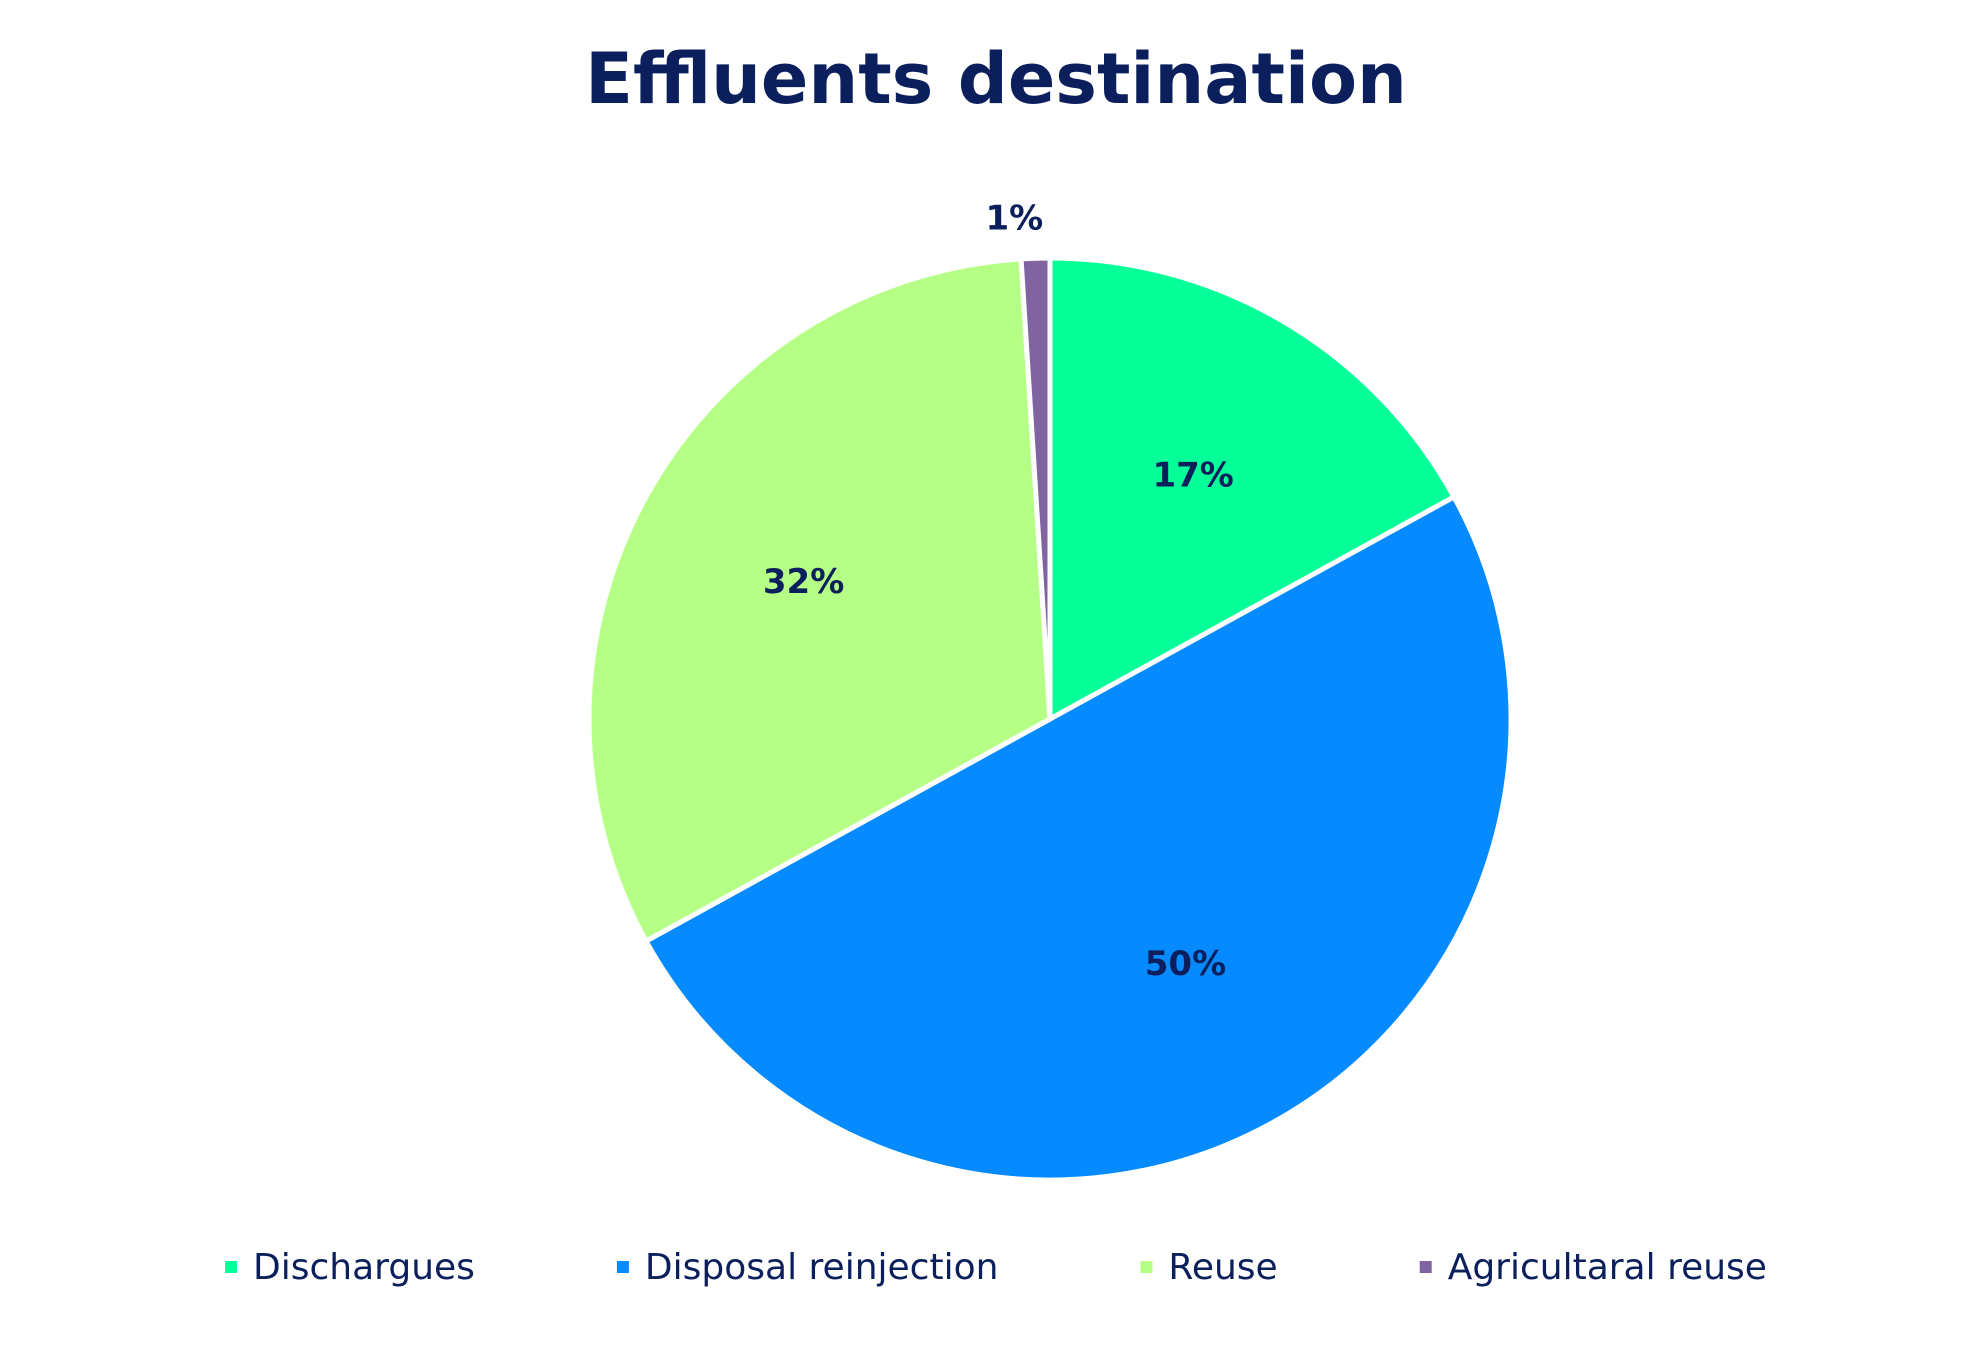 The width and height of the screenshot is (1973, 1351). I want to click on data-label: 50%, so click(1185, 964).